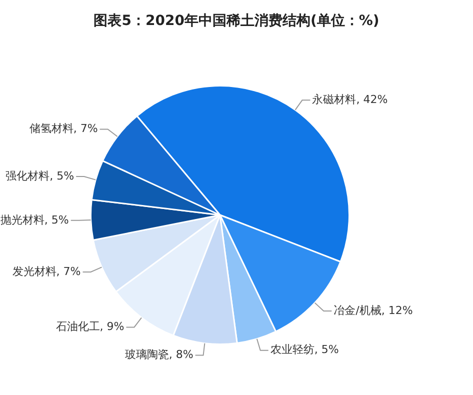  What do you see at coordinates (350, 99) in the screenshot?
I see `slice-label: 永磁材料, 42%` at bounding box center [350, 99].